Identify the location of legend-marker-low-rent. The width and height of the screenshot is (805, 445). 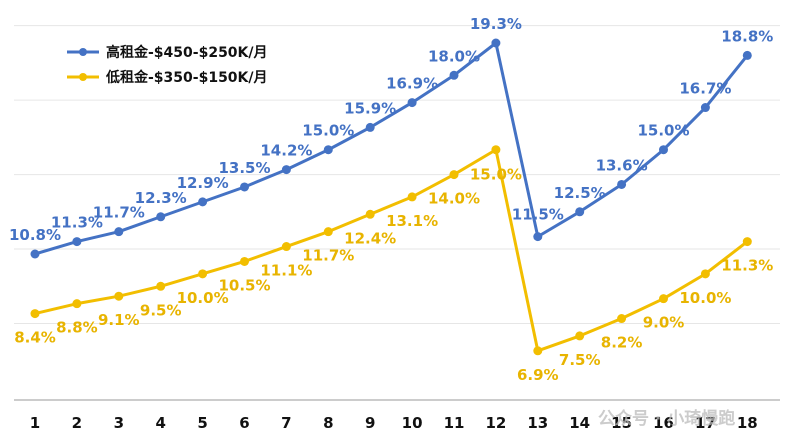
(83, 77).